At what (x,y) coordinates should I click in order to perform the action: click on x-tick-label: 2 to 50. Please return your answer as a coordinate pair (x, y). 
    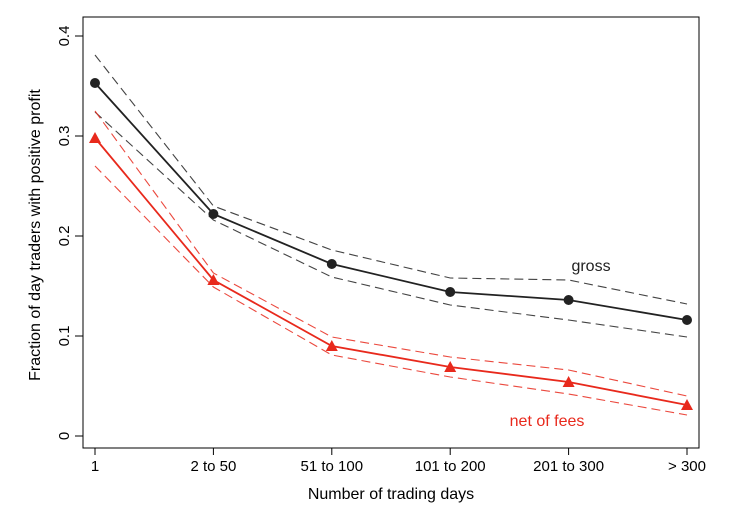
    Looking at the image, I should click on (213, 466).